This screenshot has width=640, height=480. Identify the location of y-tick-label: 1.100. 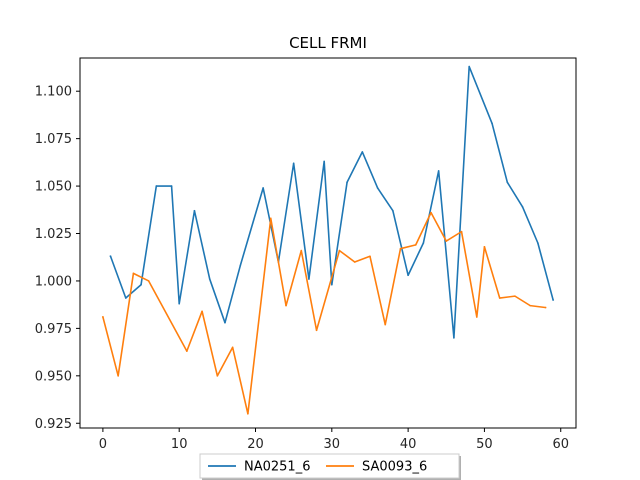
(53, 92).